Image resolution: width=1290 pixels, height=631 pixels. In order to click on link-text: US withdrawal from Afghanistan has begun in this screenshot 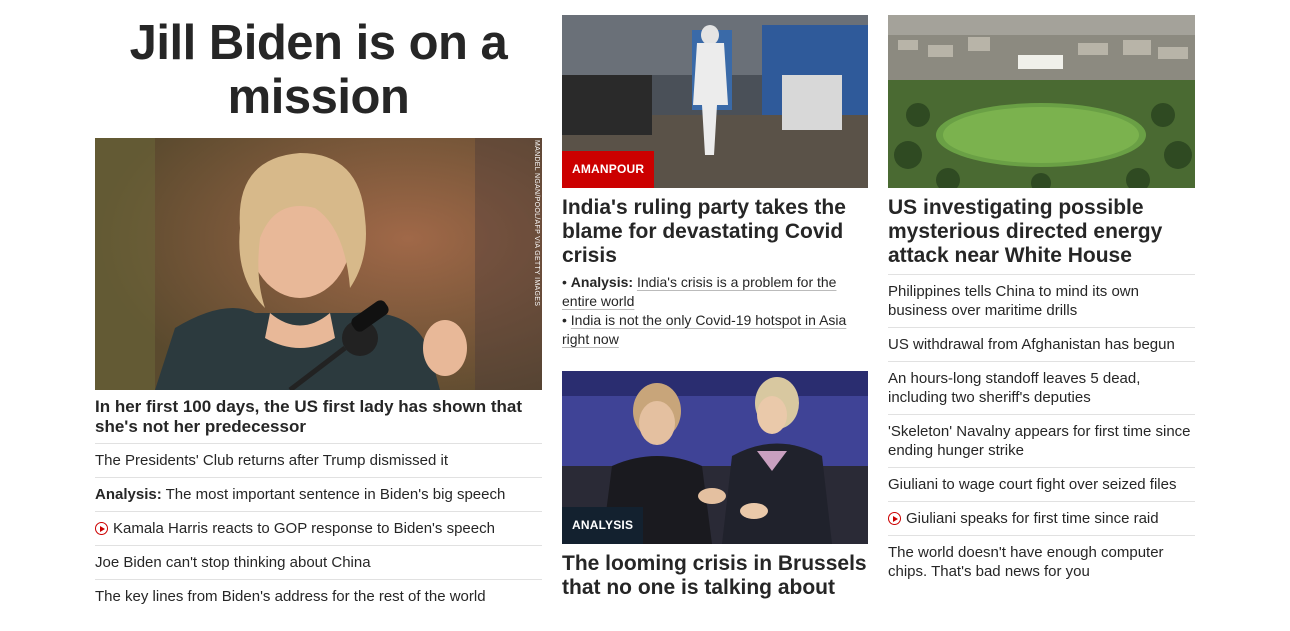, I will do `click(1031, 344)`.